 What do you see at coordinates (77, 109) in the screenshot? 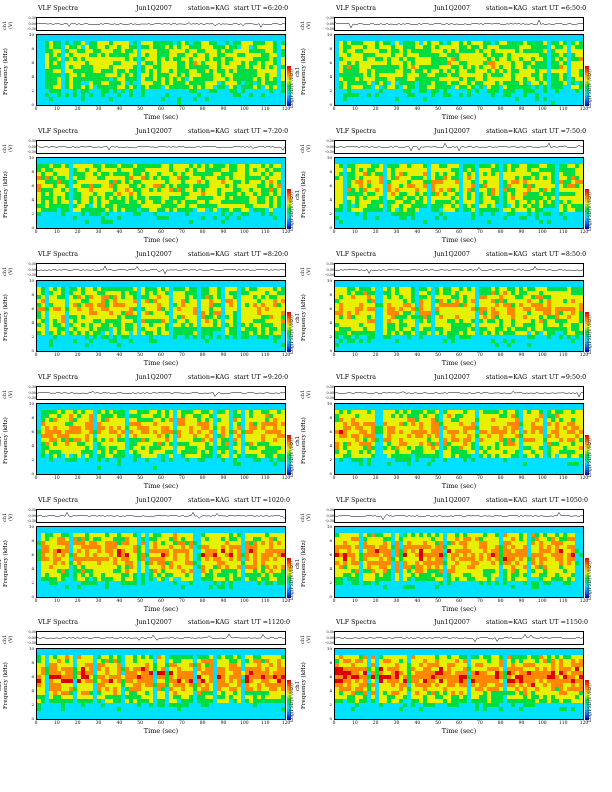
I see `x-tick-label: 20` at bounding box center [77, 109].